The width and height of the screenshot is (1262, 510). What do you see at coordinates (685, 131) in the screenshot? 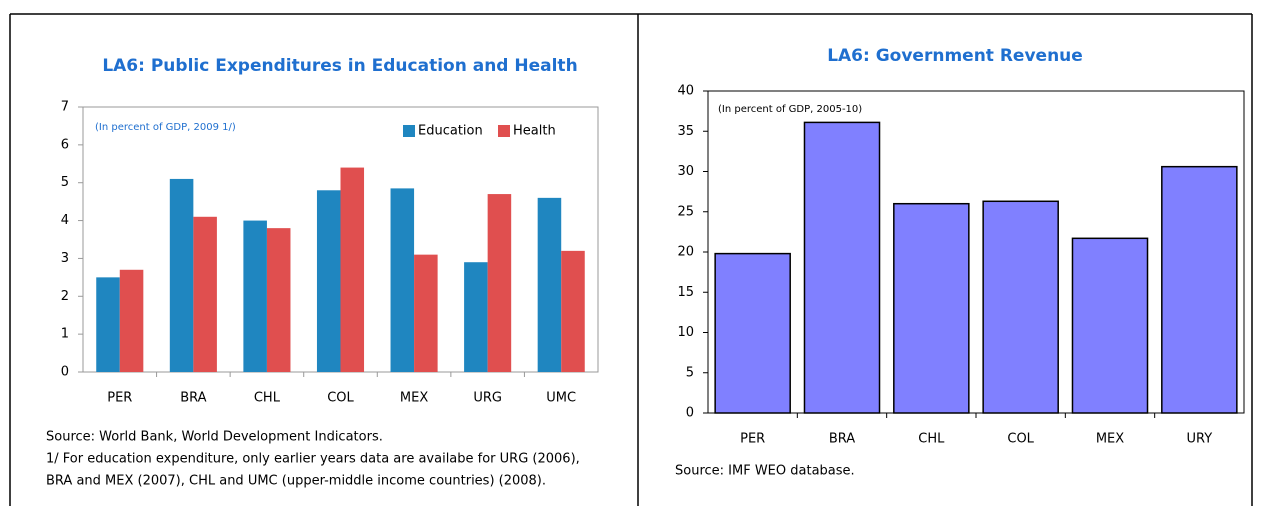
I see `y-tick-label: 35` at bounding box center [685, 131].